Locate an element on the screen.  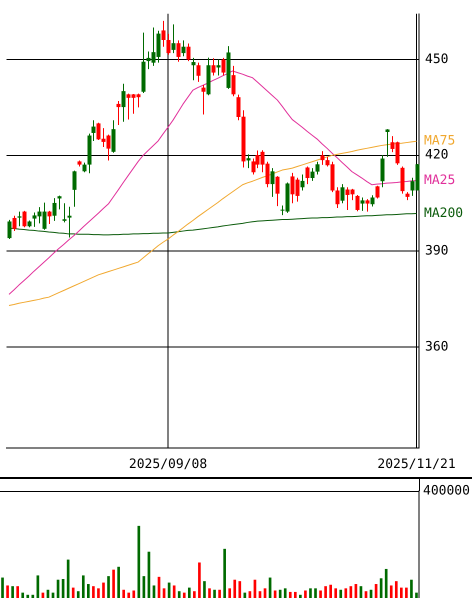
series-label: MA75 is located at coordinates (440, 141).